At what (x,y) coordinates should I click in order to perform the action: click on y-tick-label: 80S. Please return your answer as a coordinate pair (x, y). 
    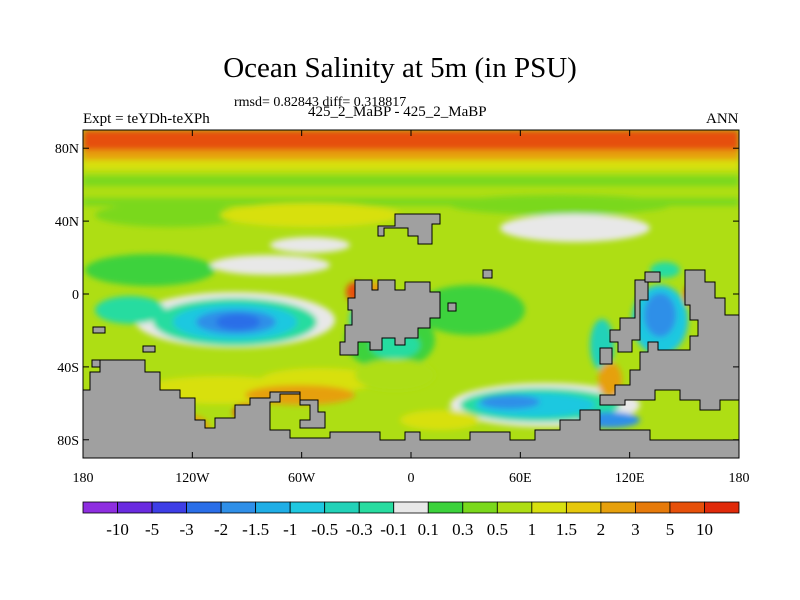
    Looking at the image, I should click on (68, 441).